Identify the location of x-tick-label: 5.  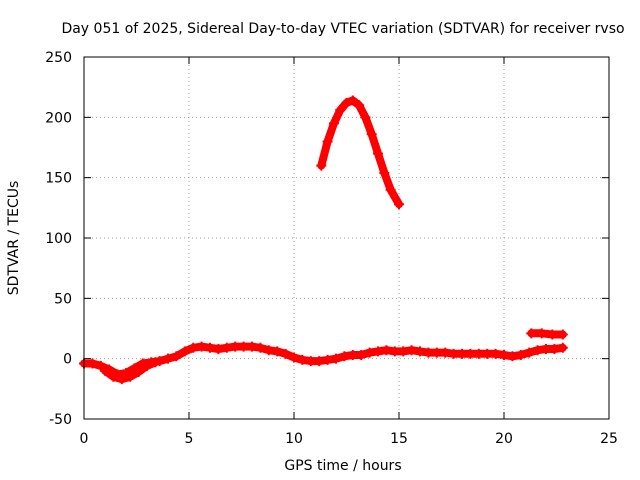
(189, 439).